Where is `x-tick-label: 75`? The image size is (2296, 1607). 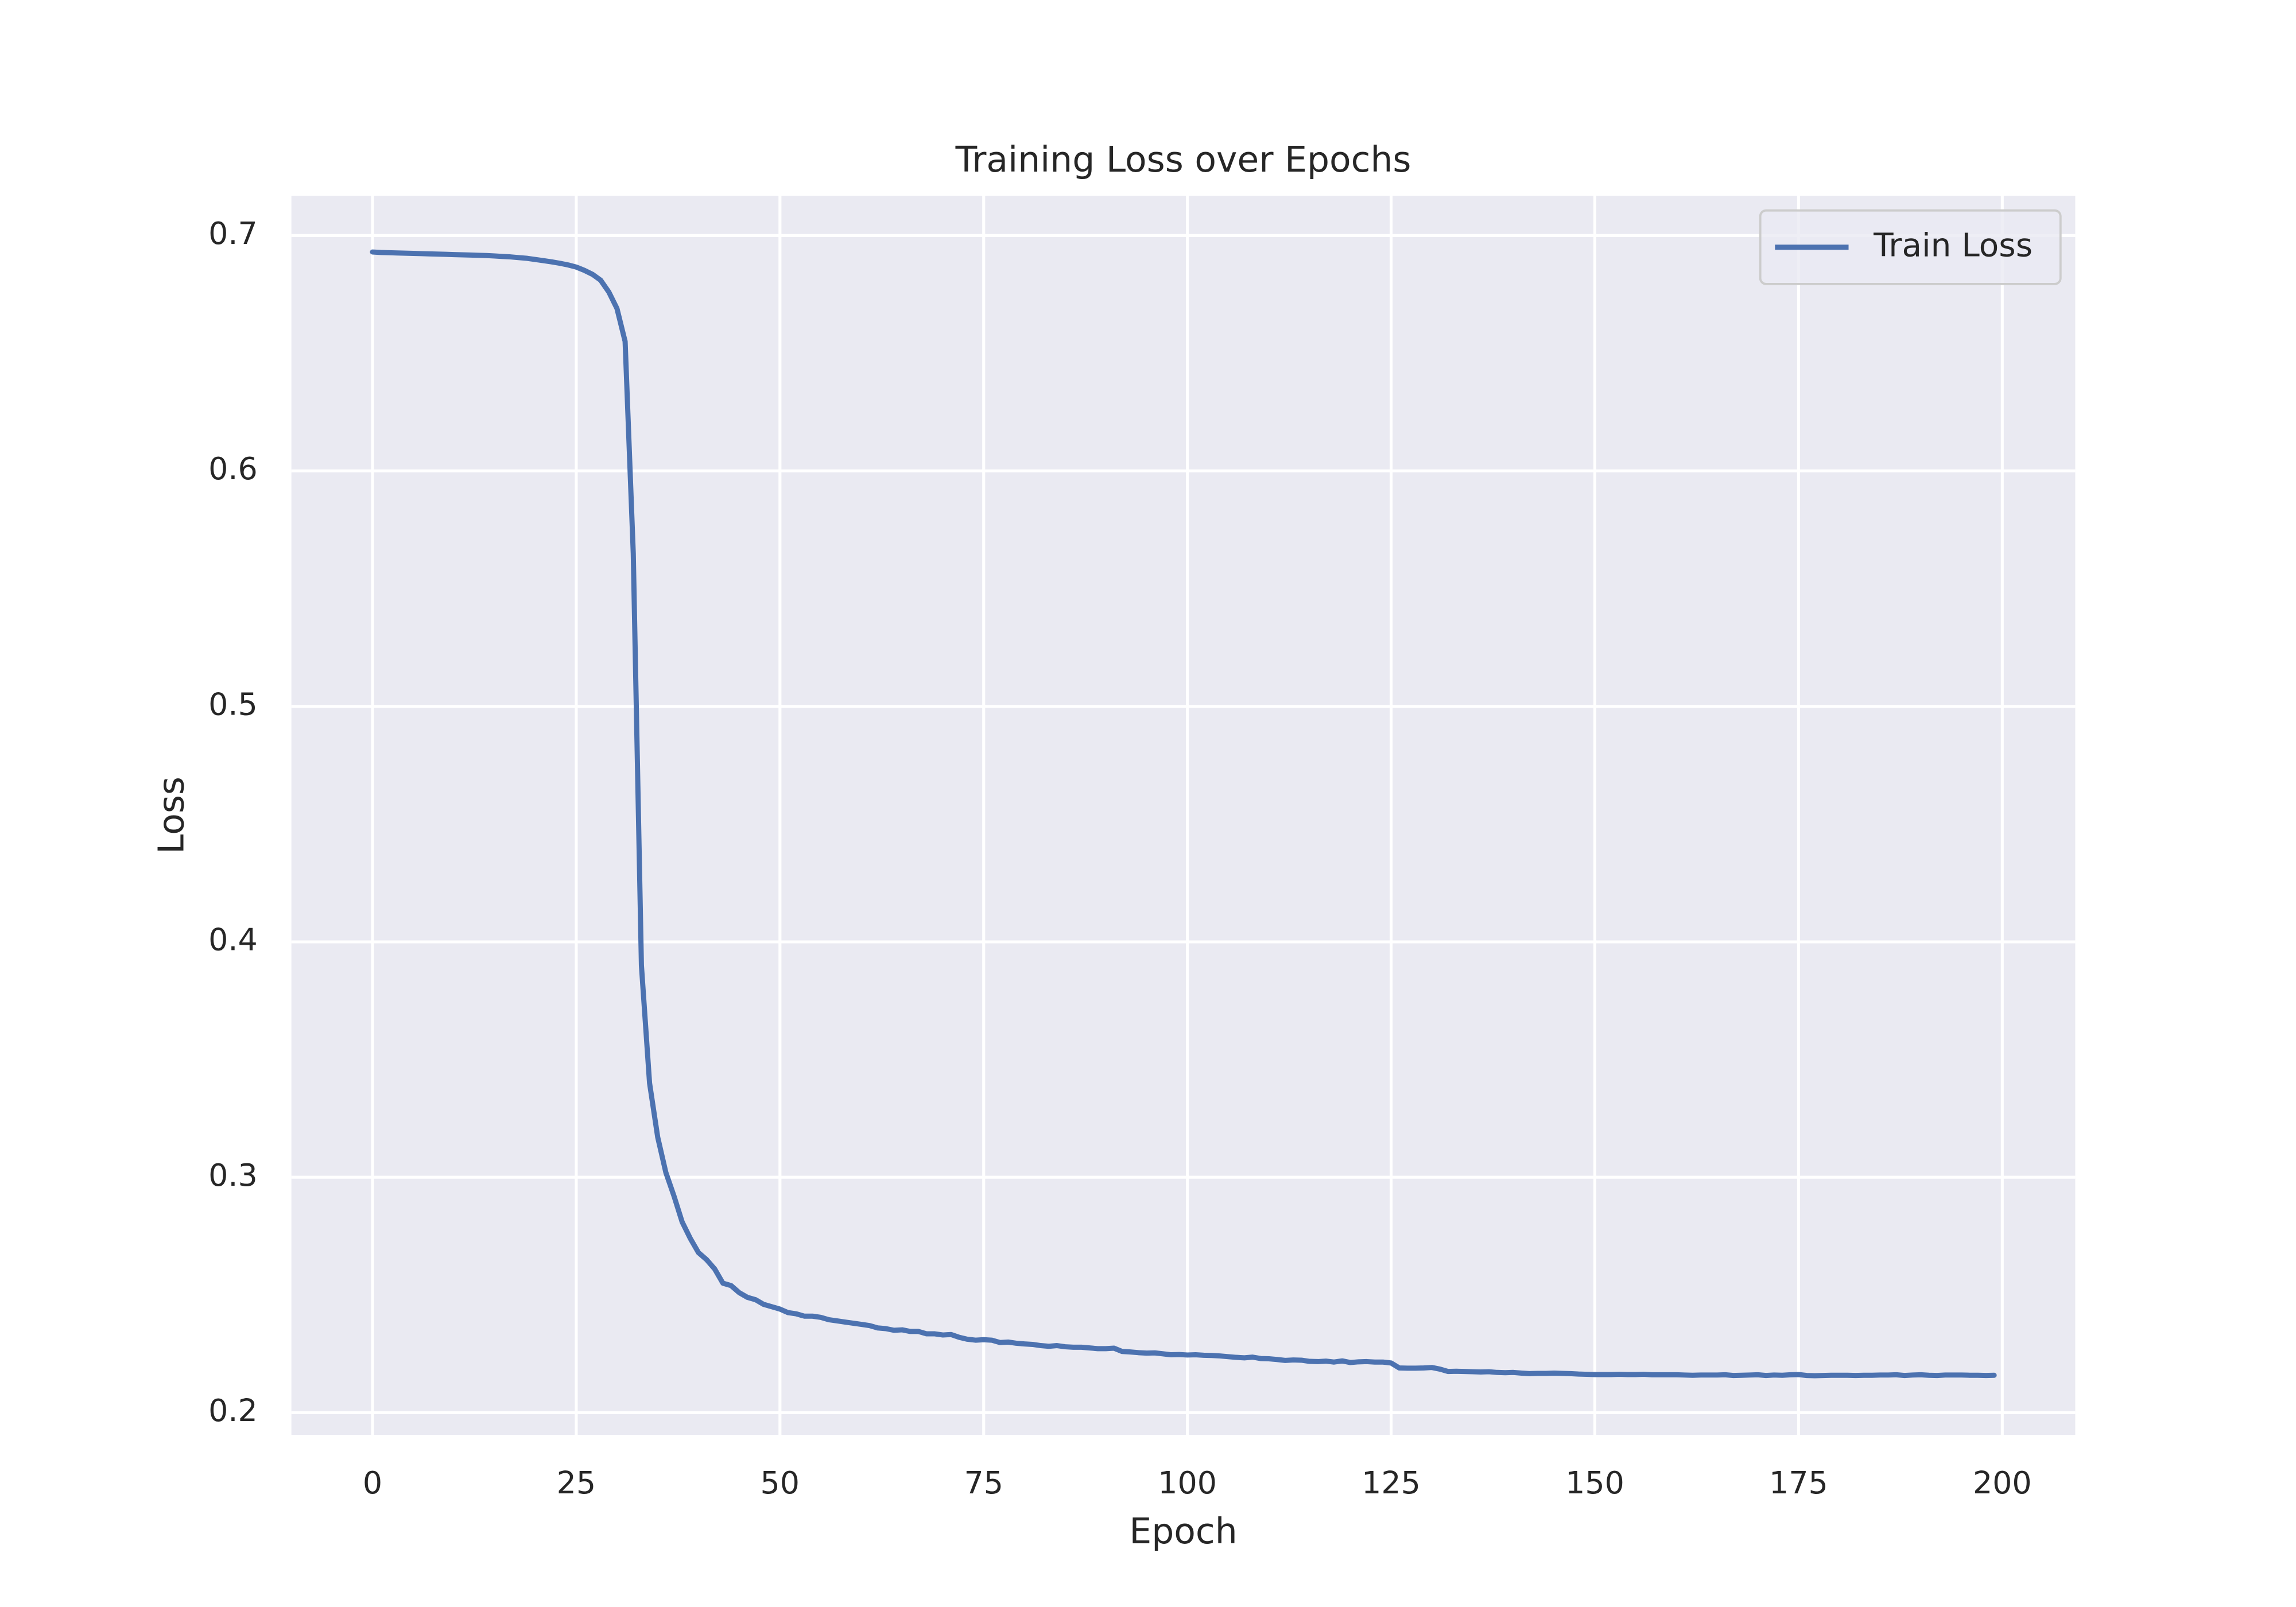 x-tick-label: 75 is located at coordinates (983, 1483).